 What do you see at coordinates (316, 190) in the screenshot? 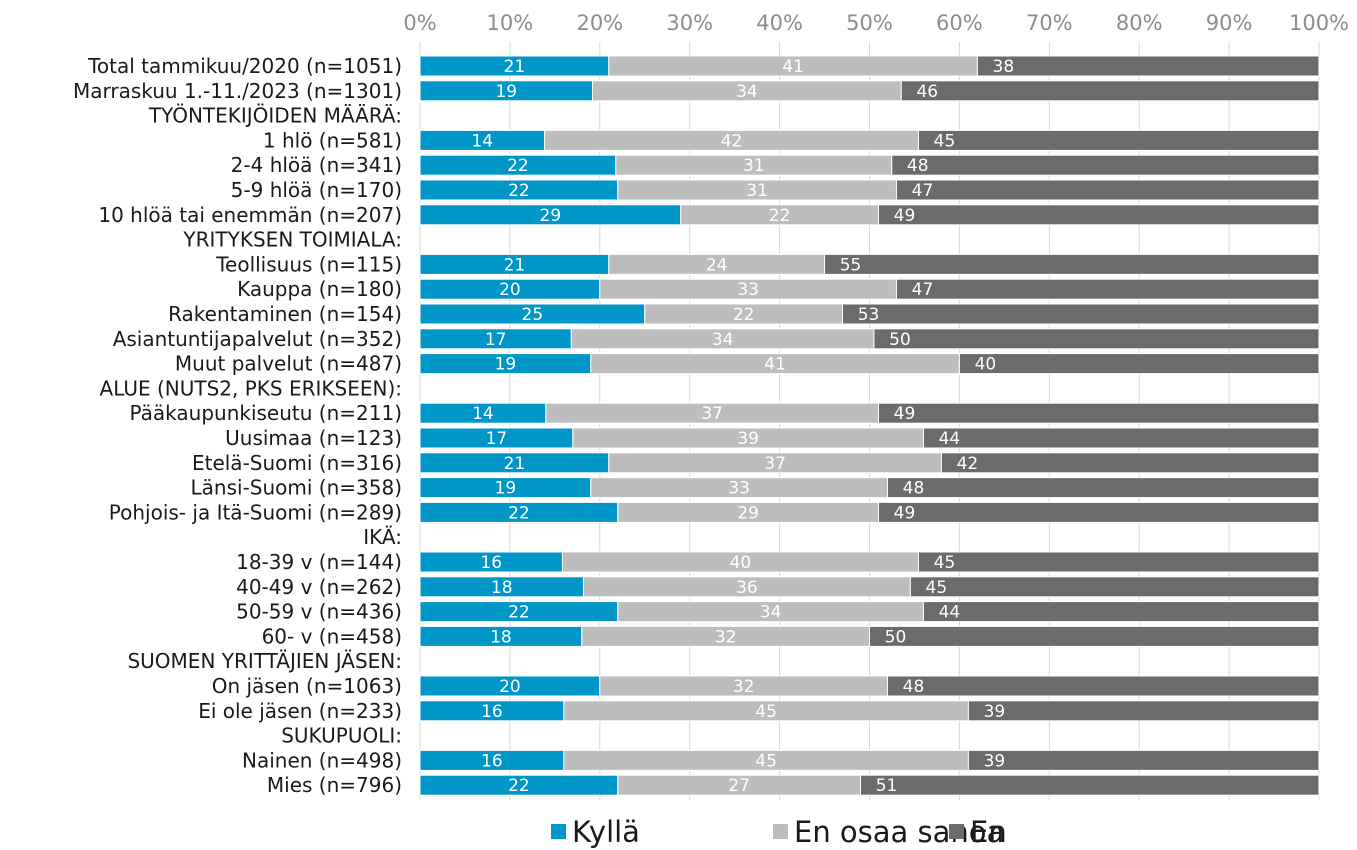
I see `category-label: 5-9 hlöä (n=170)` at bounding box center [316, 190].